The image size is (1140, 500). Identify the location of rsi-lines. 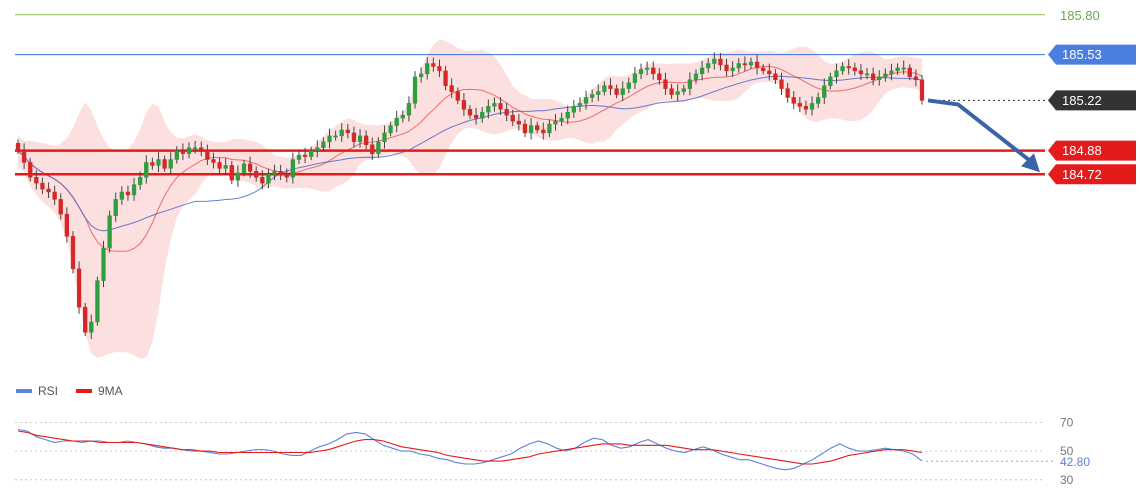
(536, 449).